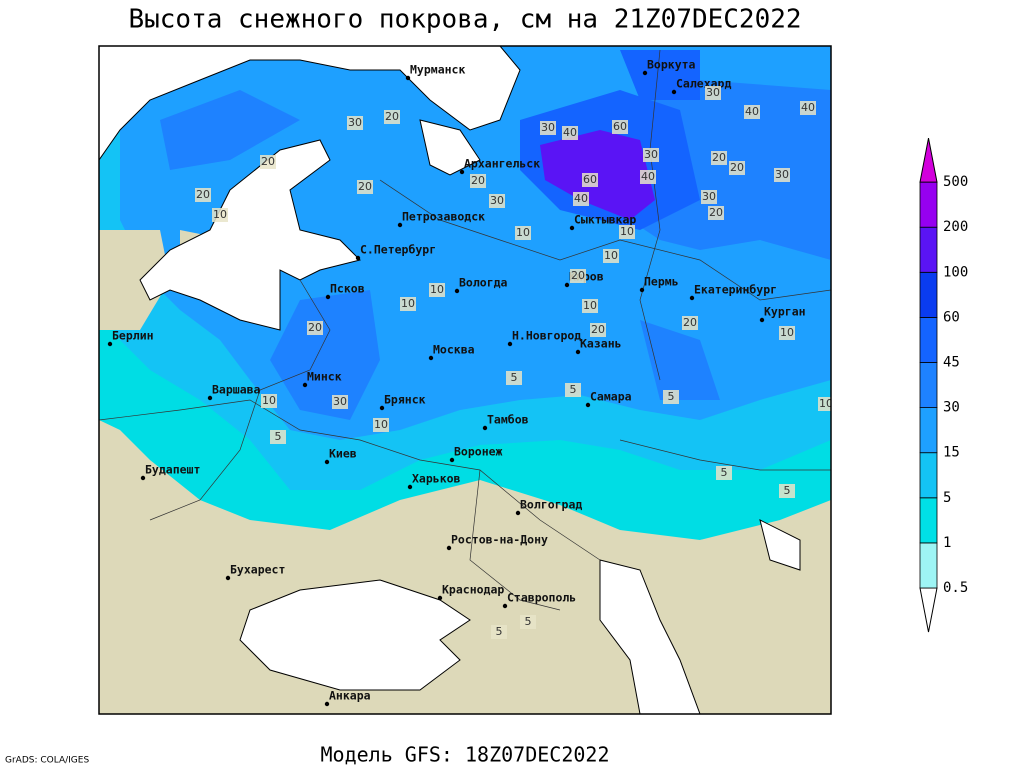 The width and height of the screenshot is (1024, 772). What do you see at coordinates (947, 498) in the screenshot?
I see `colorbar-label: 5` at bounding box center [947, 498].